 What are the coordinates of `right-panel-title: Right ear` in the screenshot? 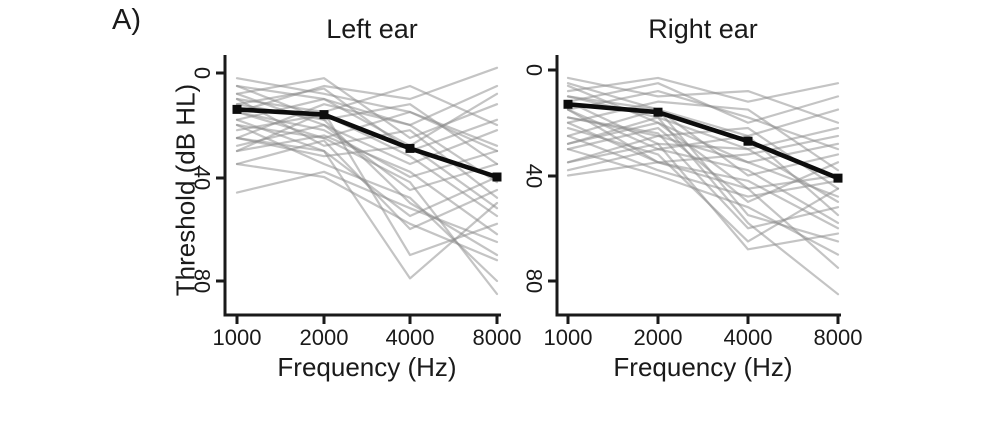 It's located at (703, 29).